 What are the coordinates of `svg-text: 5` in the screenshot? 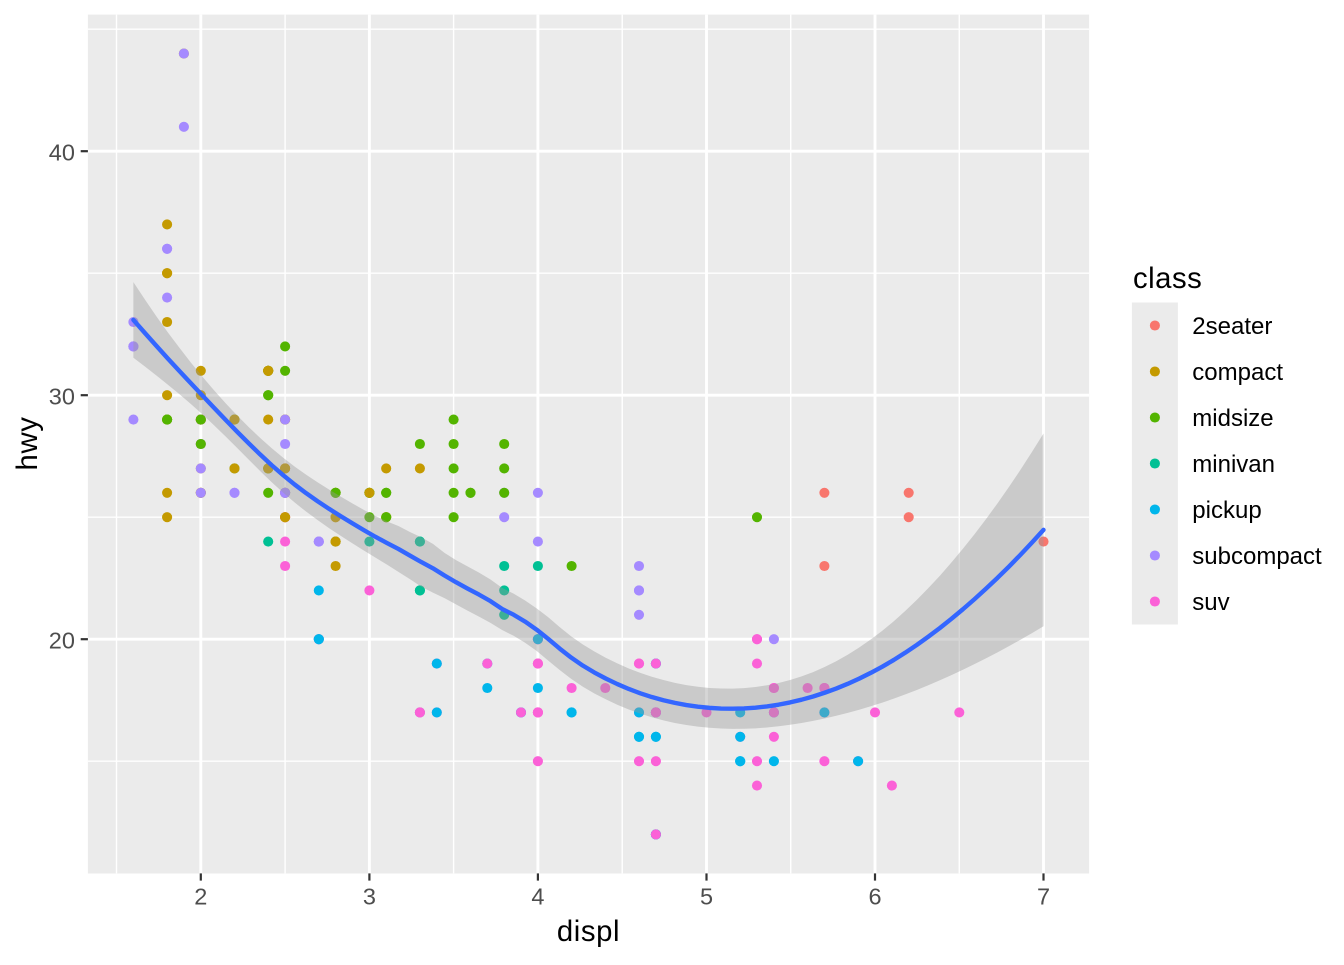 It's located at (706, 897).